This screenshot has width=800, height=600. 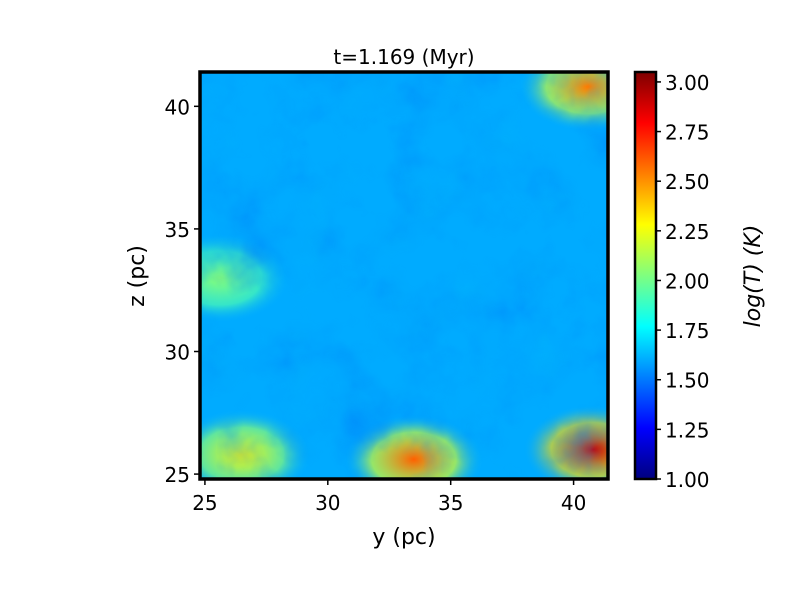 I want to click on y-axis-label: z (pc), so click(x=137, y=276).